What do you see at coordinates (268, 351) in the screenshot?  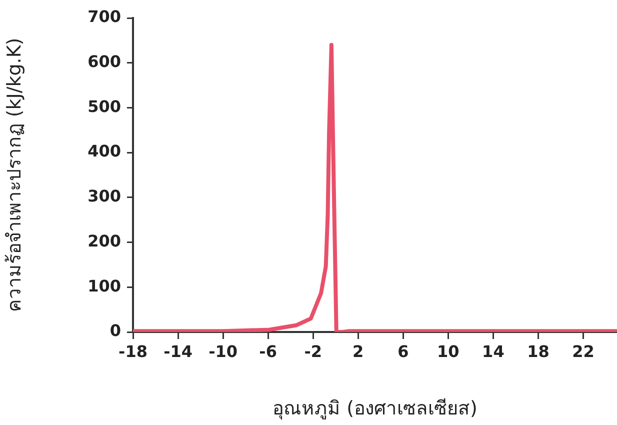 I see `x-tick-label: -6` at bounding box center [268, 351].